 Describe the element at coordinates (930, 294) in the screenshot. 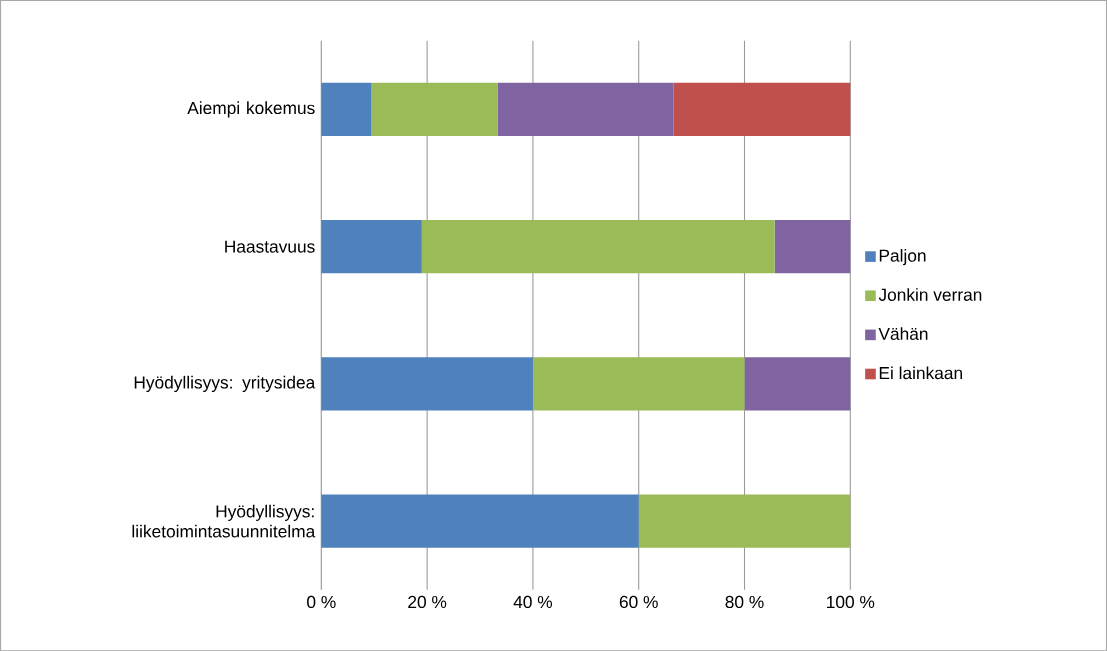

I see `legend-label: Jonkin verran` at that location.